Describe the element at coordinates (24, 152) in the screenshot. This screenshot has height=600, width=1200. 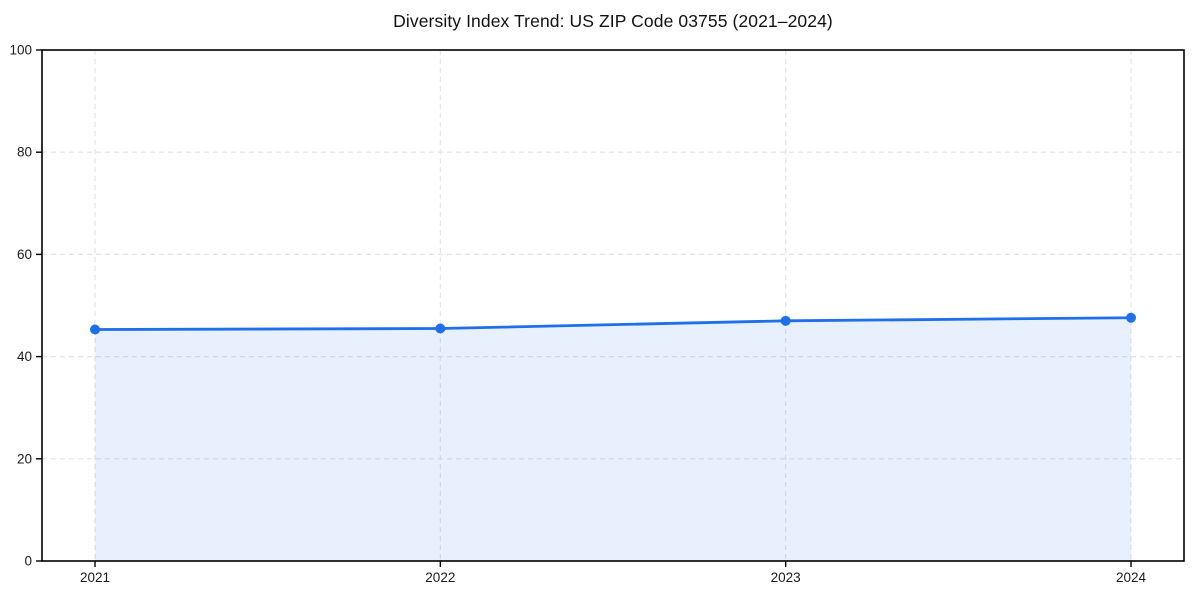
I see `y-axis-tick-label: 80` at that location.